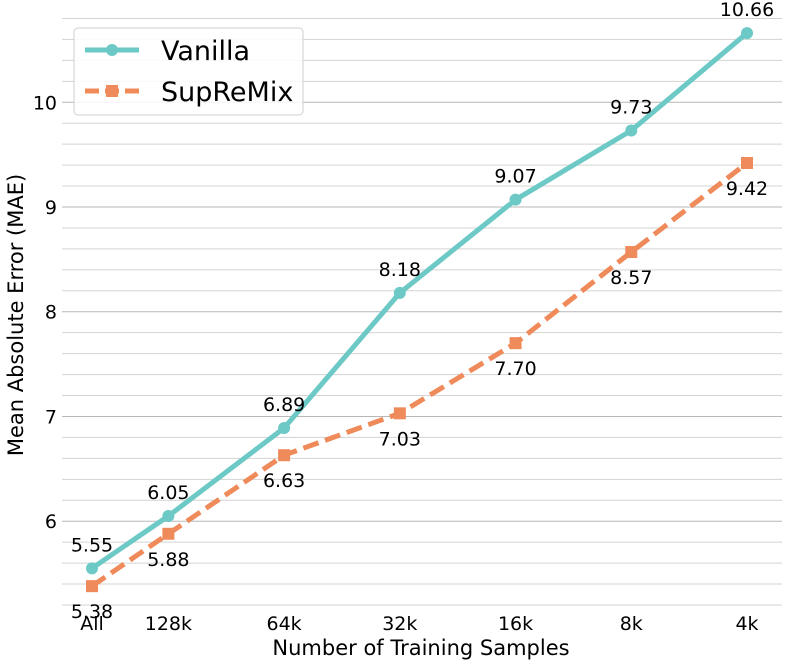 The width and height of the screenshot is (789, 667). What do you see at coordinates (420, 648) in the screenshot?
I see `x-axis-label: Number of Training Samples` at bounding box center [420, 648].